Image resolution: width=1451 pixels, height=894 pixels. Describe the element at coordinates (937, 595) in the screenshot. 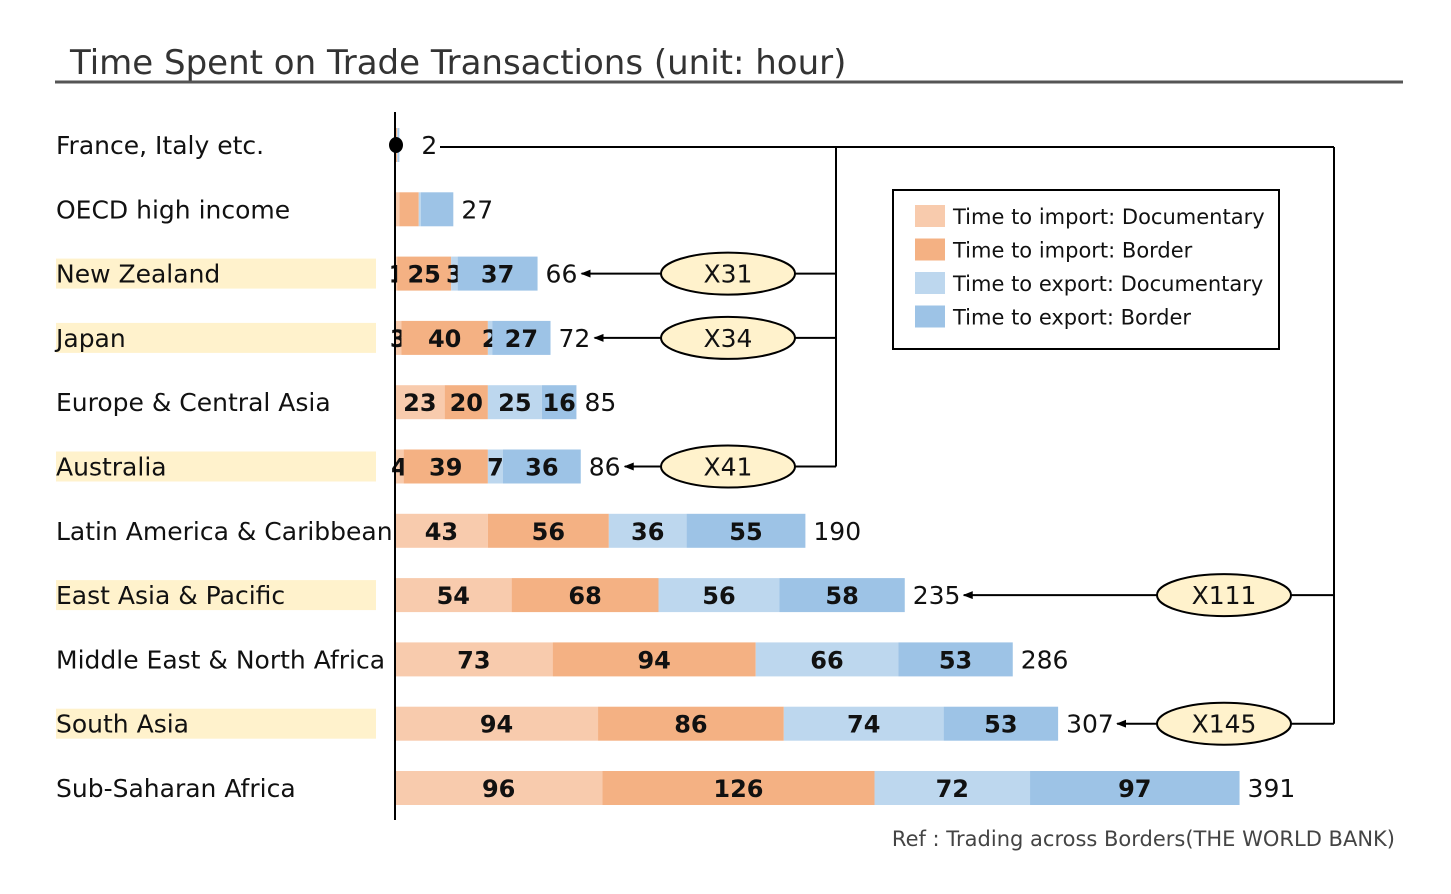

I see `total-label: 235` at that location.